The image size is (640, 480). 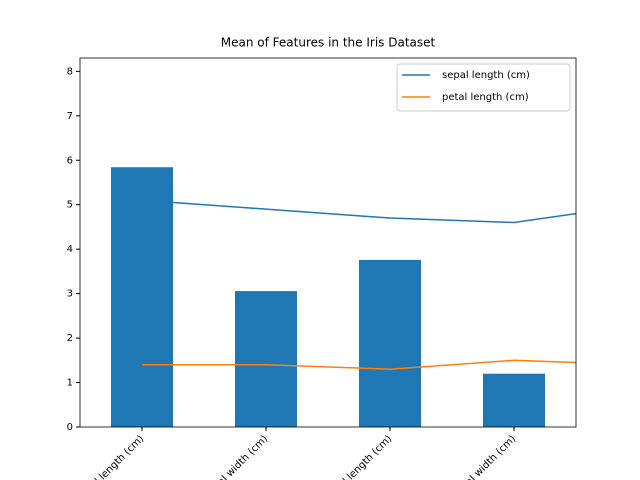 What do you see at coordinates (359, 456) in the screenshot?
I see `x-tick-label: petal length (cm)` at bounding box center [359, 456].